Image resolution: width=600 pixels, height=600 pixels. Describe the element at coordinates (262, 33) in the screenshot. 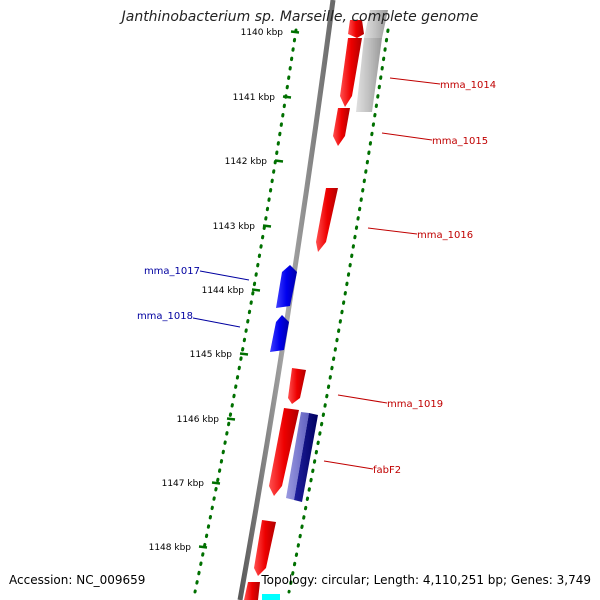

I see `kbp-tick-label: 1140 kbp` at that location.